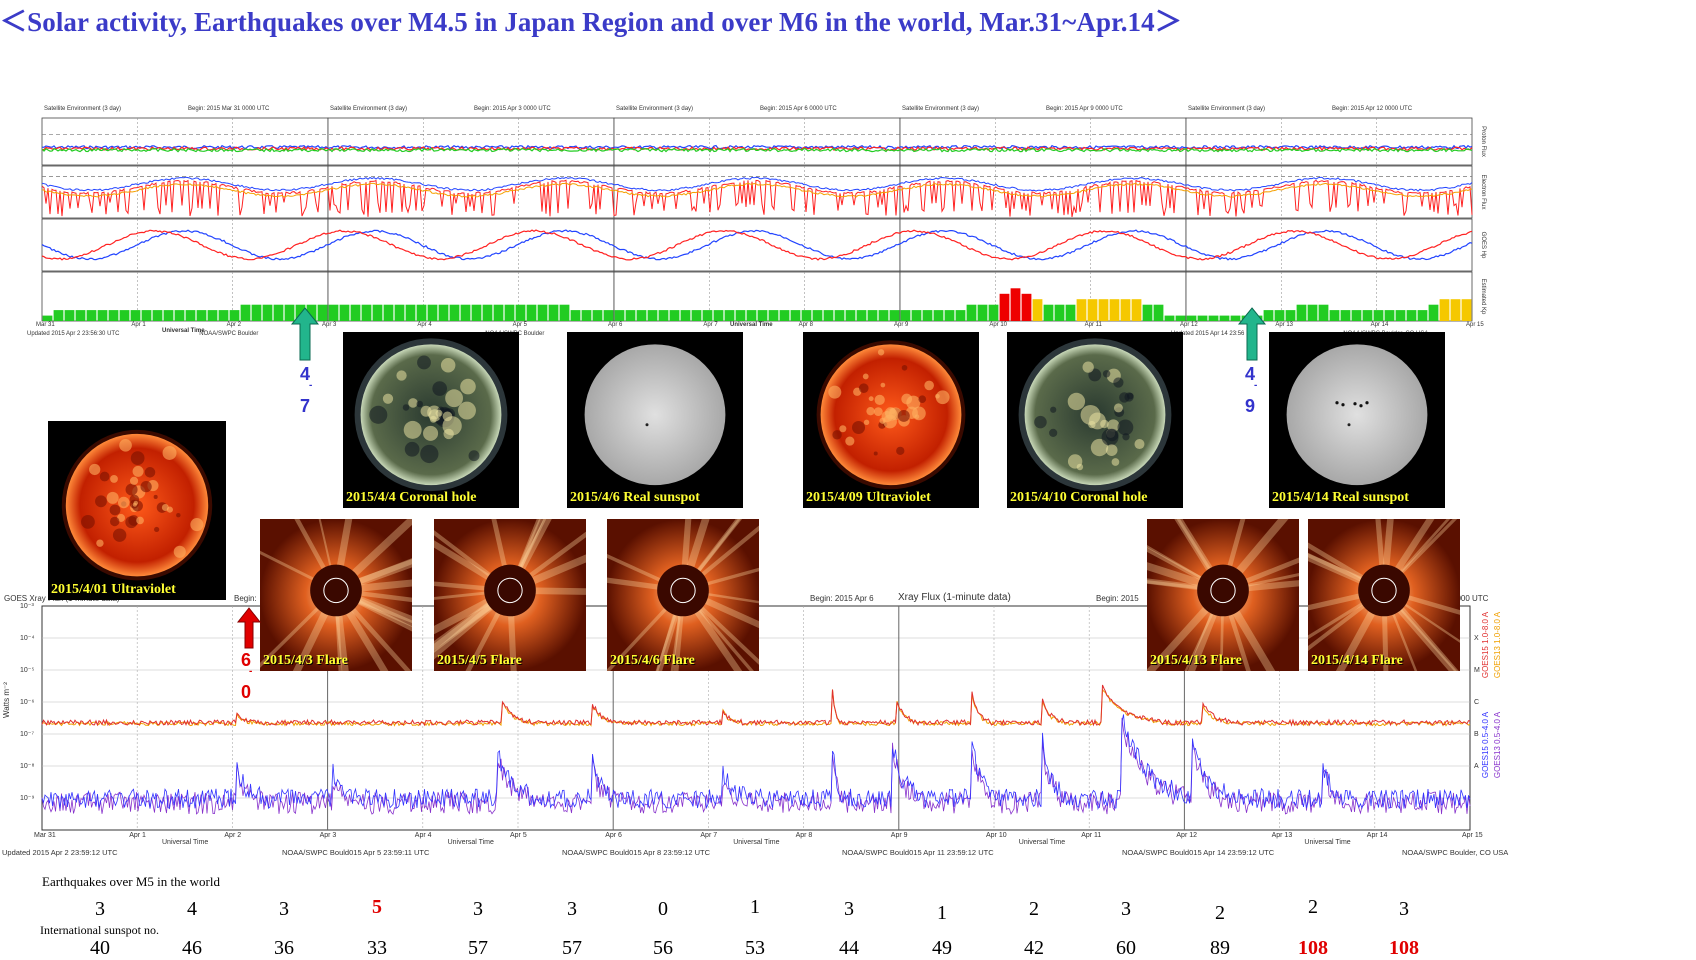 This screenshot has height=960, width=1696. What do you see at coordinates (305, 406) in the screenshot?
I see `arrow-note-green1-c: 7` at bounding box center [305, 406].